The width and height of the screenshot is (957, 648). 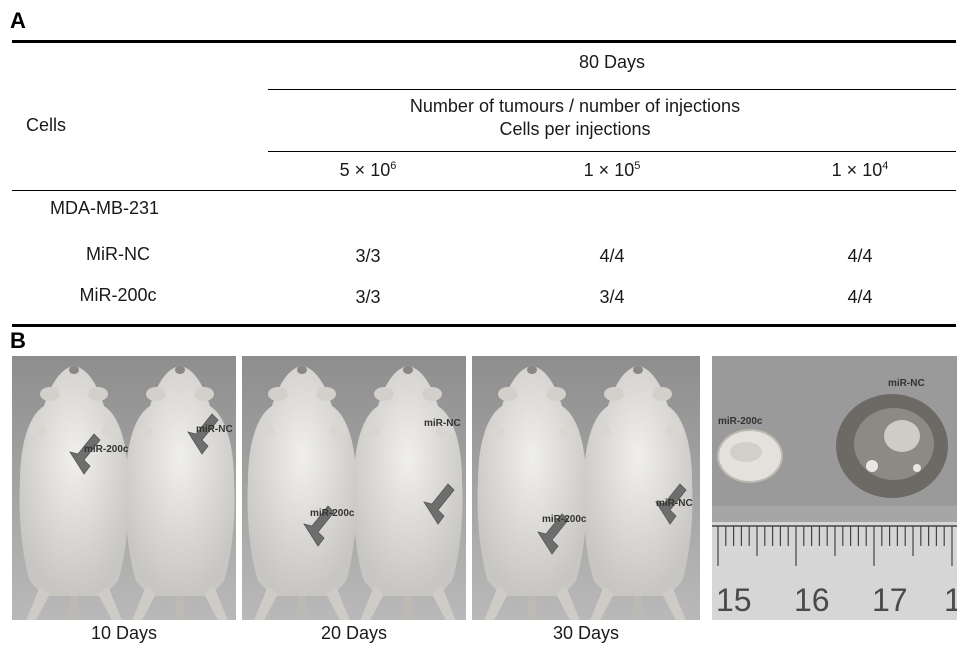 I want to click on photo-tumours-ruler: miR-200c miR-NC 15 16 17 1, so click(x=834, y=488).